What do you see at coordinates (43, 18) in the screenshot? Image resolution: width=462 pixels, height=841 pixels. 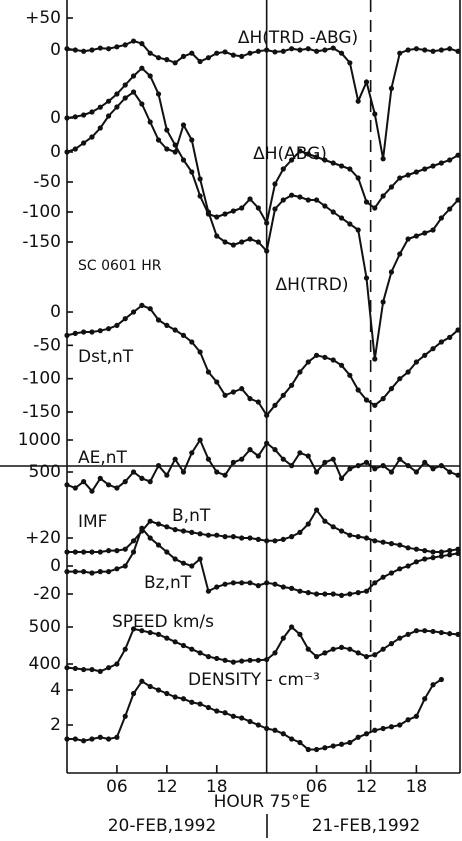 I see `y-tick-label: +50` at bounding box center [43, 18].